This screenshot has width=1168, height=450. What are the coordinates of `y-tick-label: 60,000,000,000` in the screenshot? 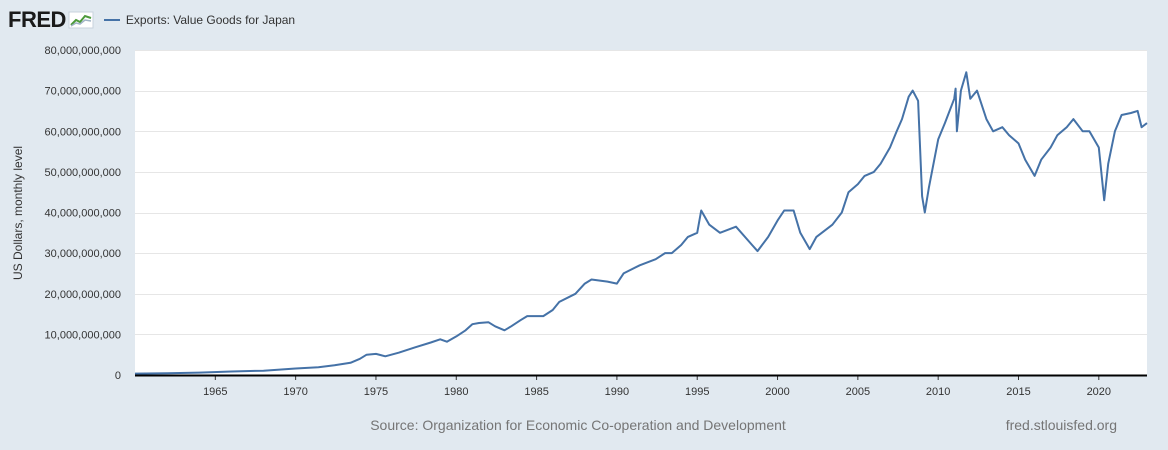 It's located at (83, 132).